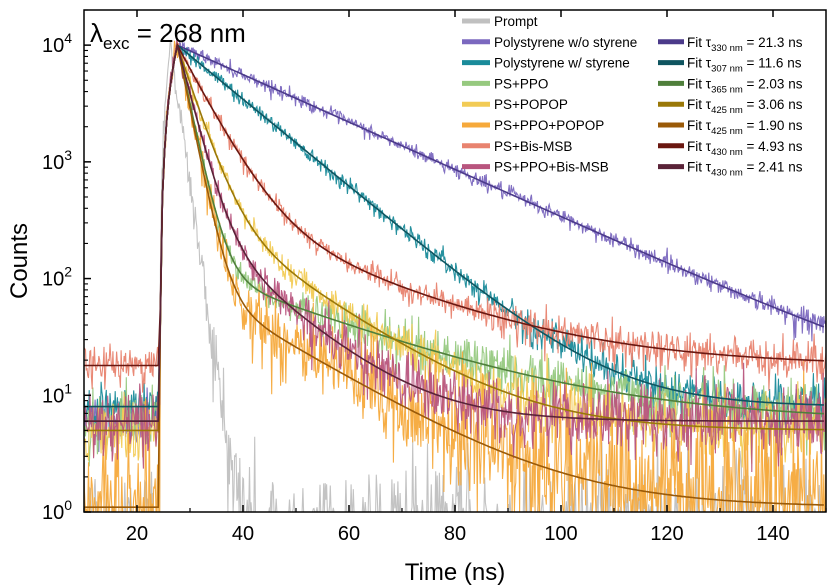 The width and height of the screenshot is (833, 587). I want to click on legend-label: PS+PPO+Bis-MSB, so click(551, 167).